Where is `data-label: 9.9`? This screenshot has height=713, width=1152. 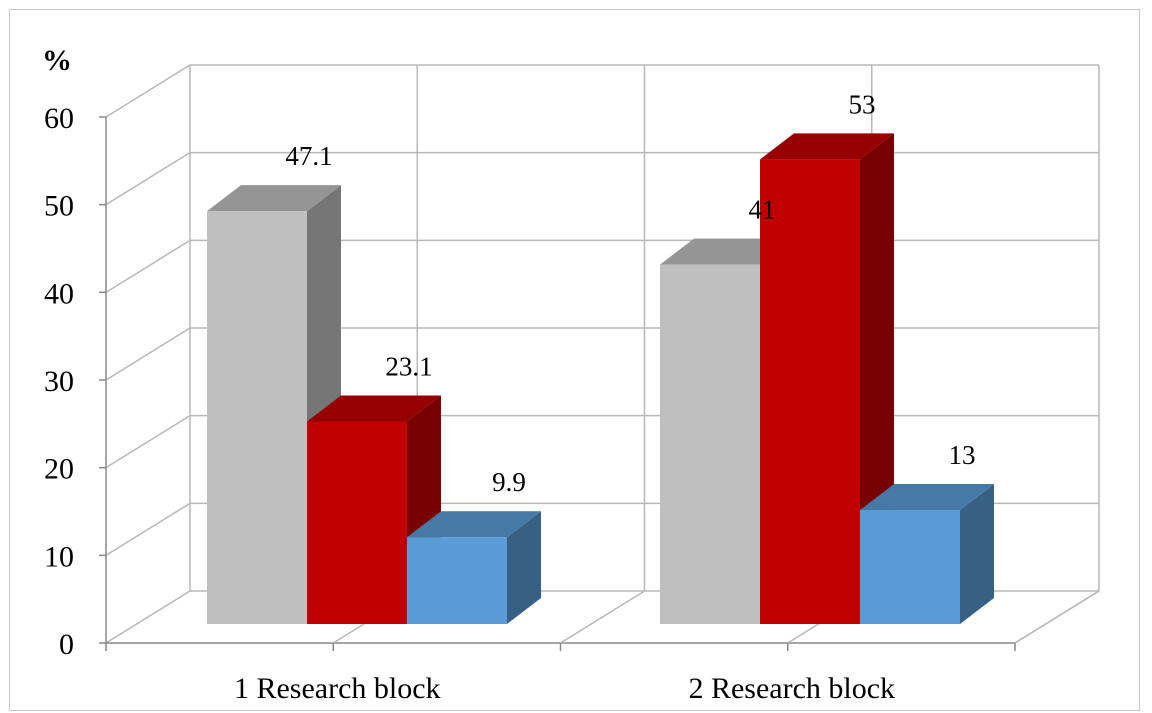
data-label: 9.9 is located at coordinates (509, 482).